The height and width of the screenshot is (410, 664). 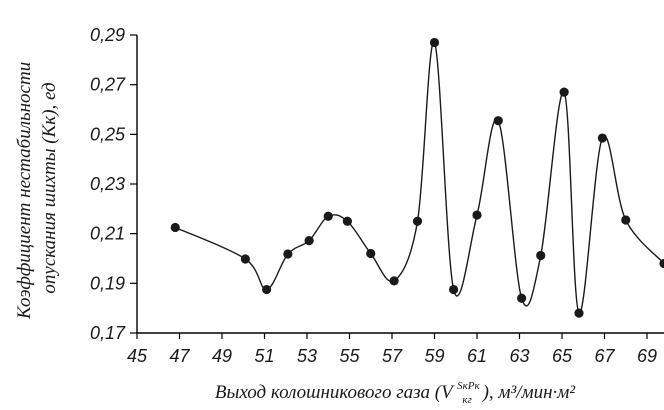 I want to click on x-axis-title-units: ), м³/мин·м², so click(x=529, y=392).